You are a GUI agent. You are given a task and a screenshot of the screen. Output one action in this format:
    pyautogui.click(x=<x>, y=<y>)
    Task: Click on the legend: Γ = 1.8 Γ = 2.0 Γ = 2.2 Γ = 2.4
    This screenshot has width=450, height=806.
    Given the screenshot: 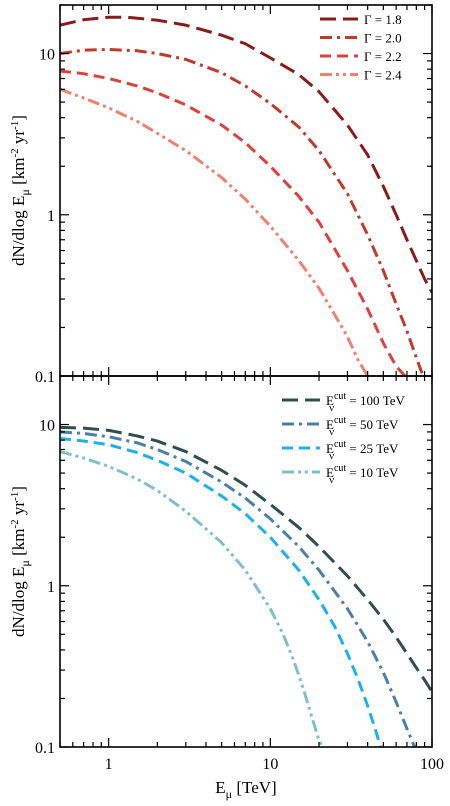 What is the action you would take?
    pyautogui.click(x=361, y=47)
    